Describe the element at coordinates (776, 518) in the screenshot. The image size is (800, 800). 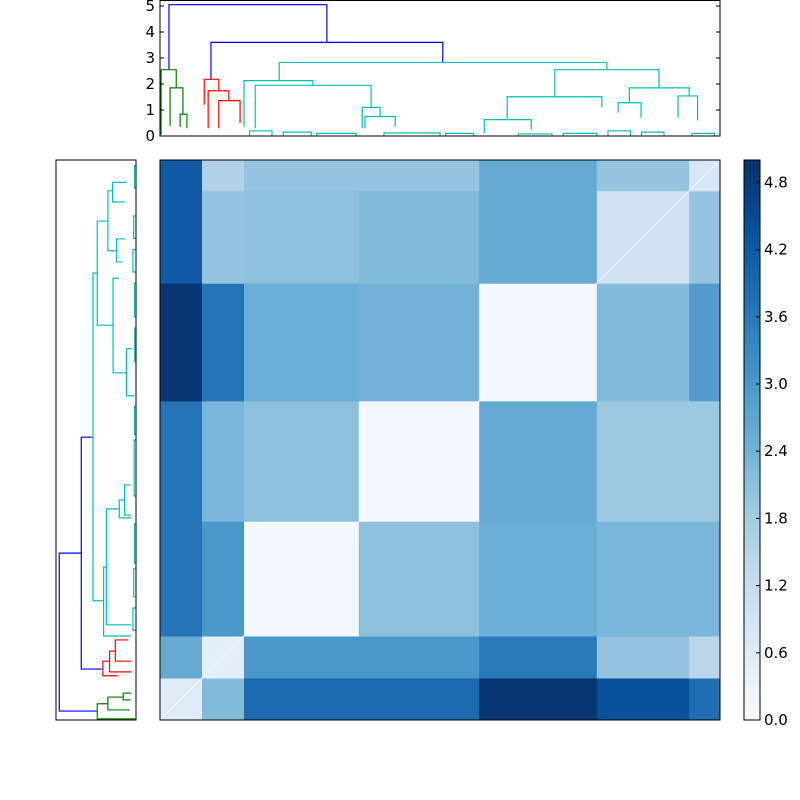
I see `colorbar-tick-label: 1.8` at that location.